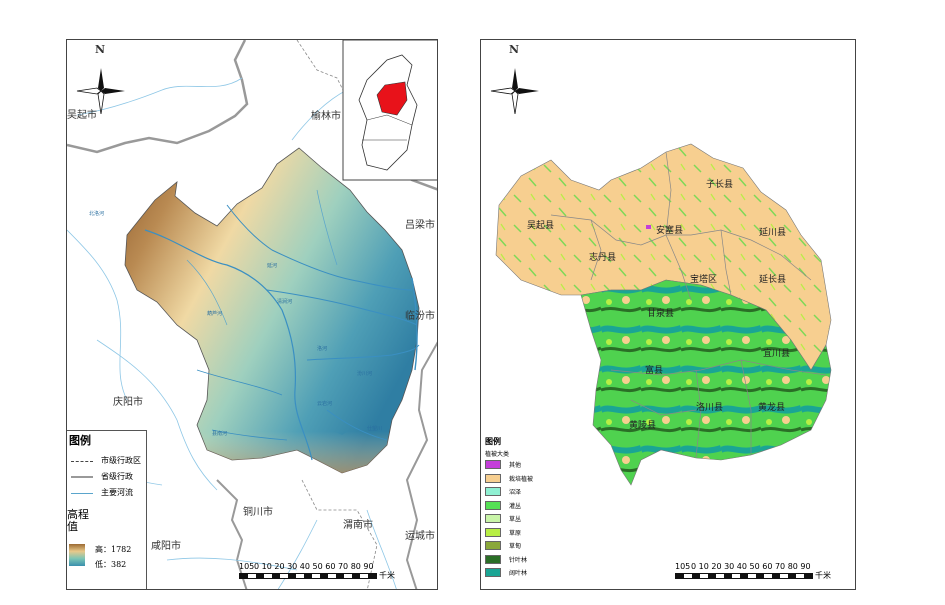 The height and width of the screenshot is (605, 945). Describe the element at coordinates (522, 573) in the screenshot. I see `legend-item: 阔叶林` at that location.